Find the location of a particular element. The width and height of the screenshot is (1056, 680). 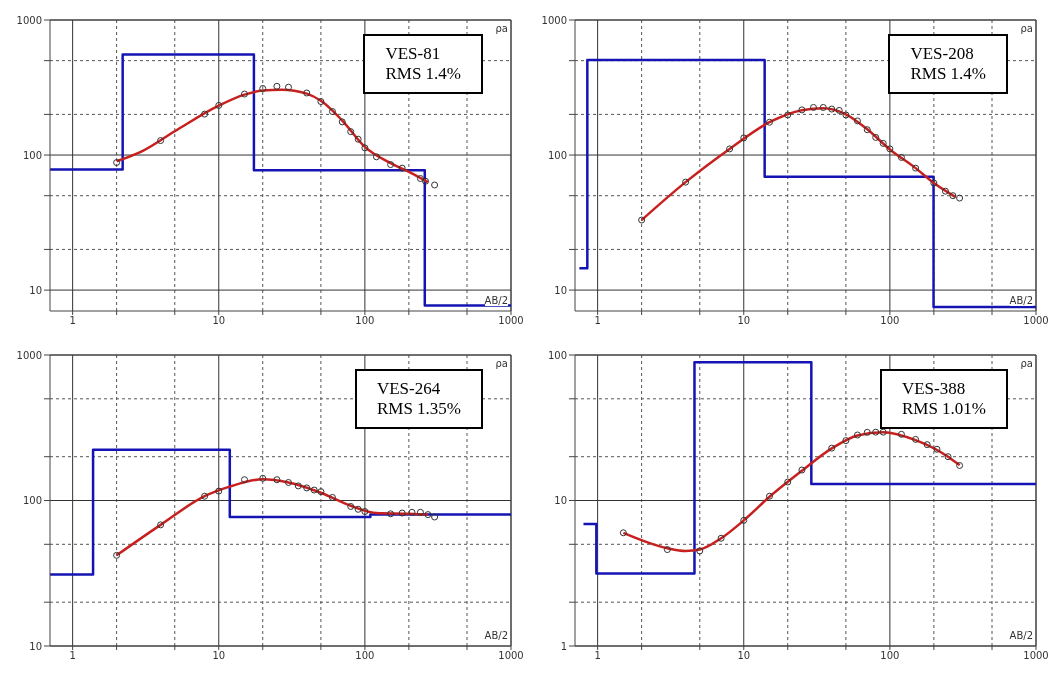

annotation: RMS 1.01% is located at coordinates (943, 409).